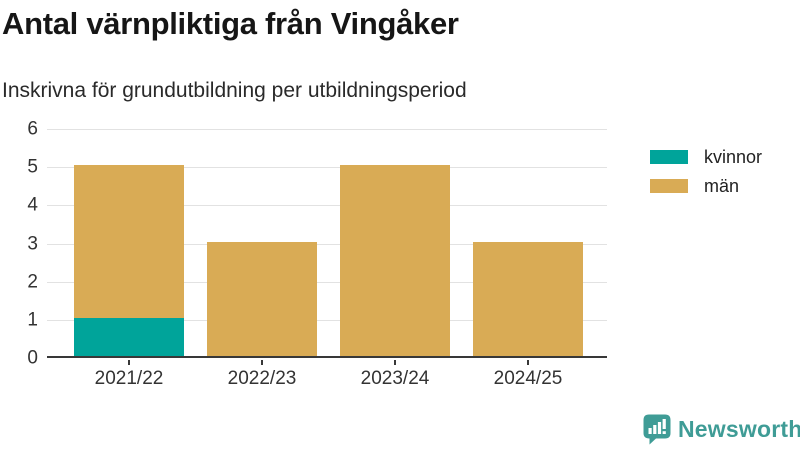  Describe the element at coordinates (32, 282) in the screenshot. I see `y-tick-label-2: 2` at that location.